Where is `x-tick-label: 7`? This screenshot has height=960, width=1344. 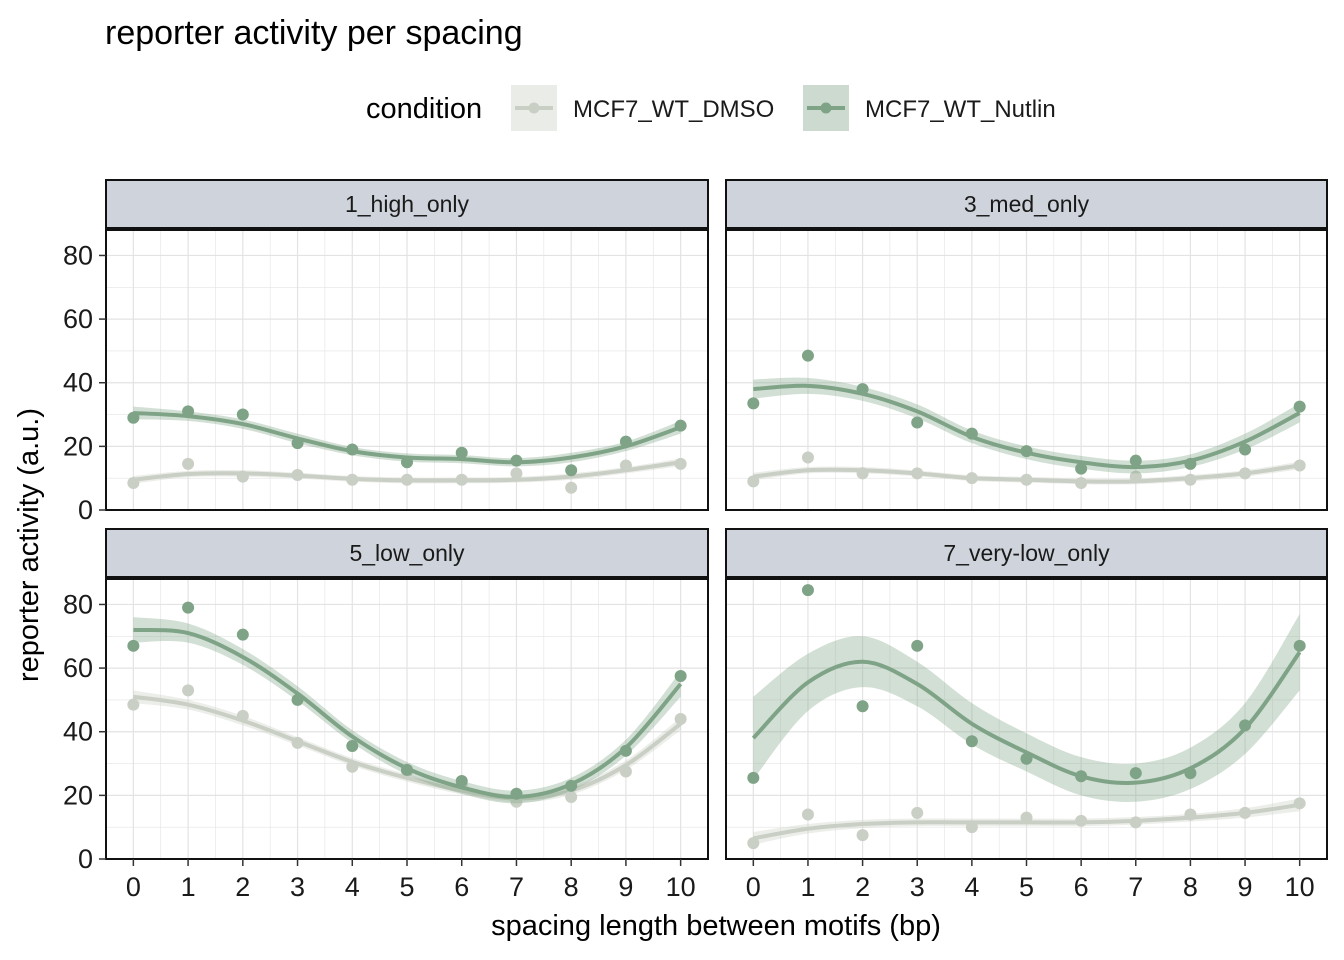 x-tick-label: 7 is located at coordinates (1135, 887).